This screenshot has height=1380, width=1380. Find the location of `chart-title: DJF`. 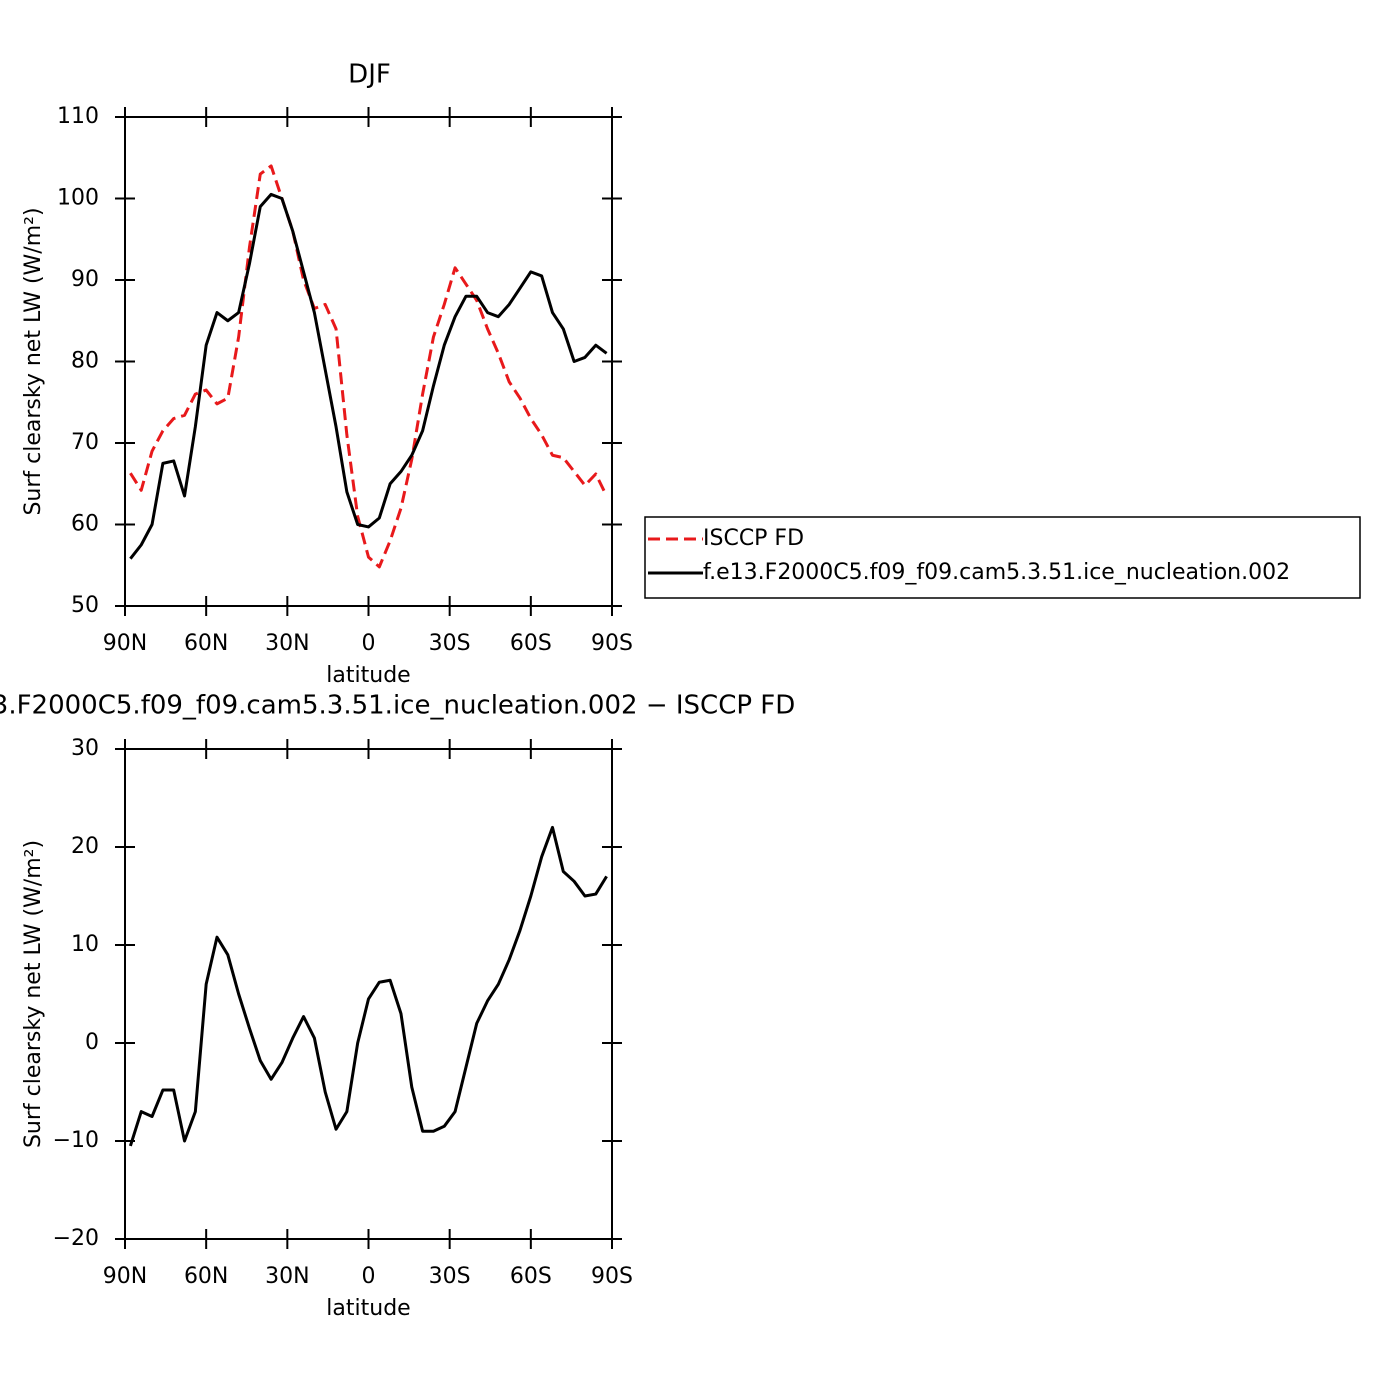

chart-title: DJF is located at coordinates (369, 75).